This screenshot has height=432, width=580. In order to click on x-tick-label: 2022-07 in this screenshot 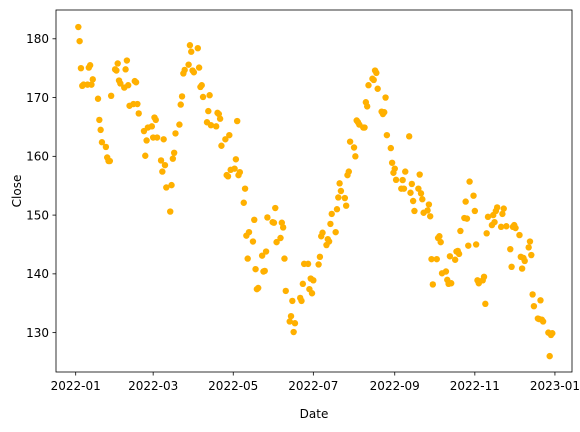, I will do `click(313, 386)`.